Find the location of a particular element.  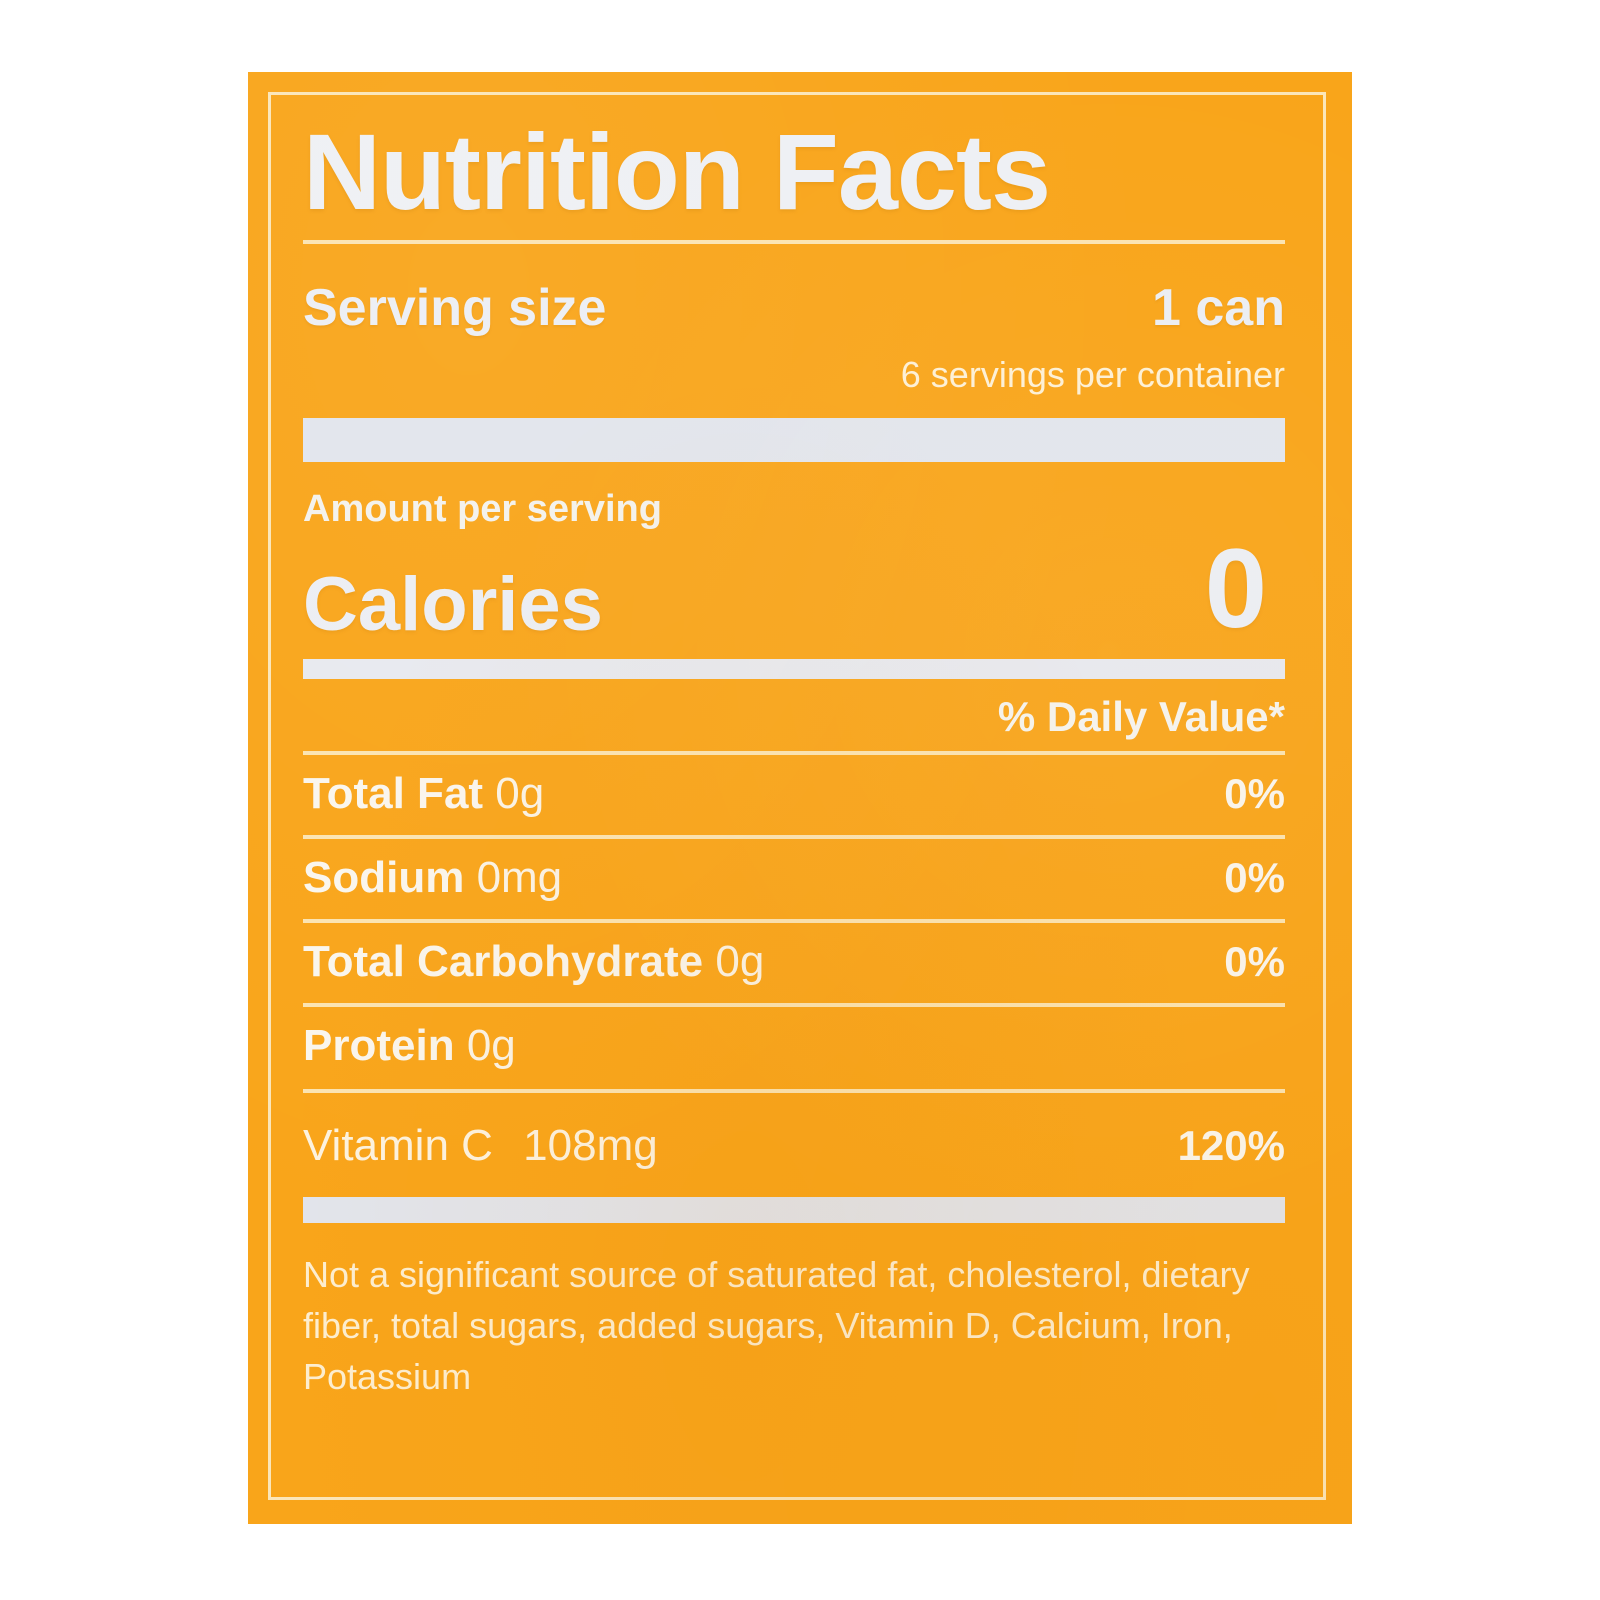

nutrient-dv-total-carbohydrate: 0% is located at coordinates (1254, 961).